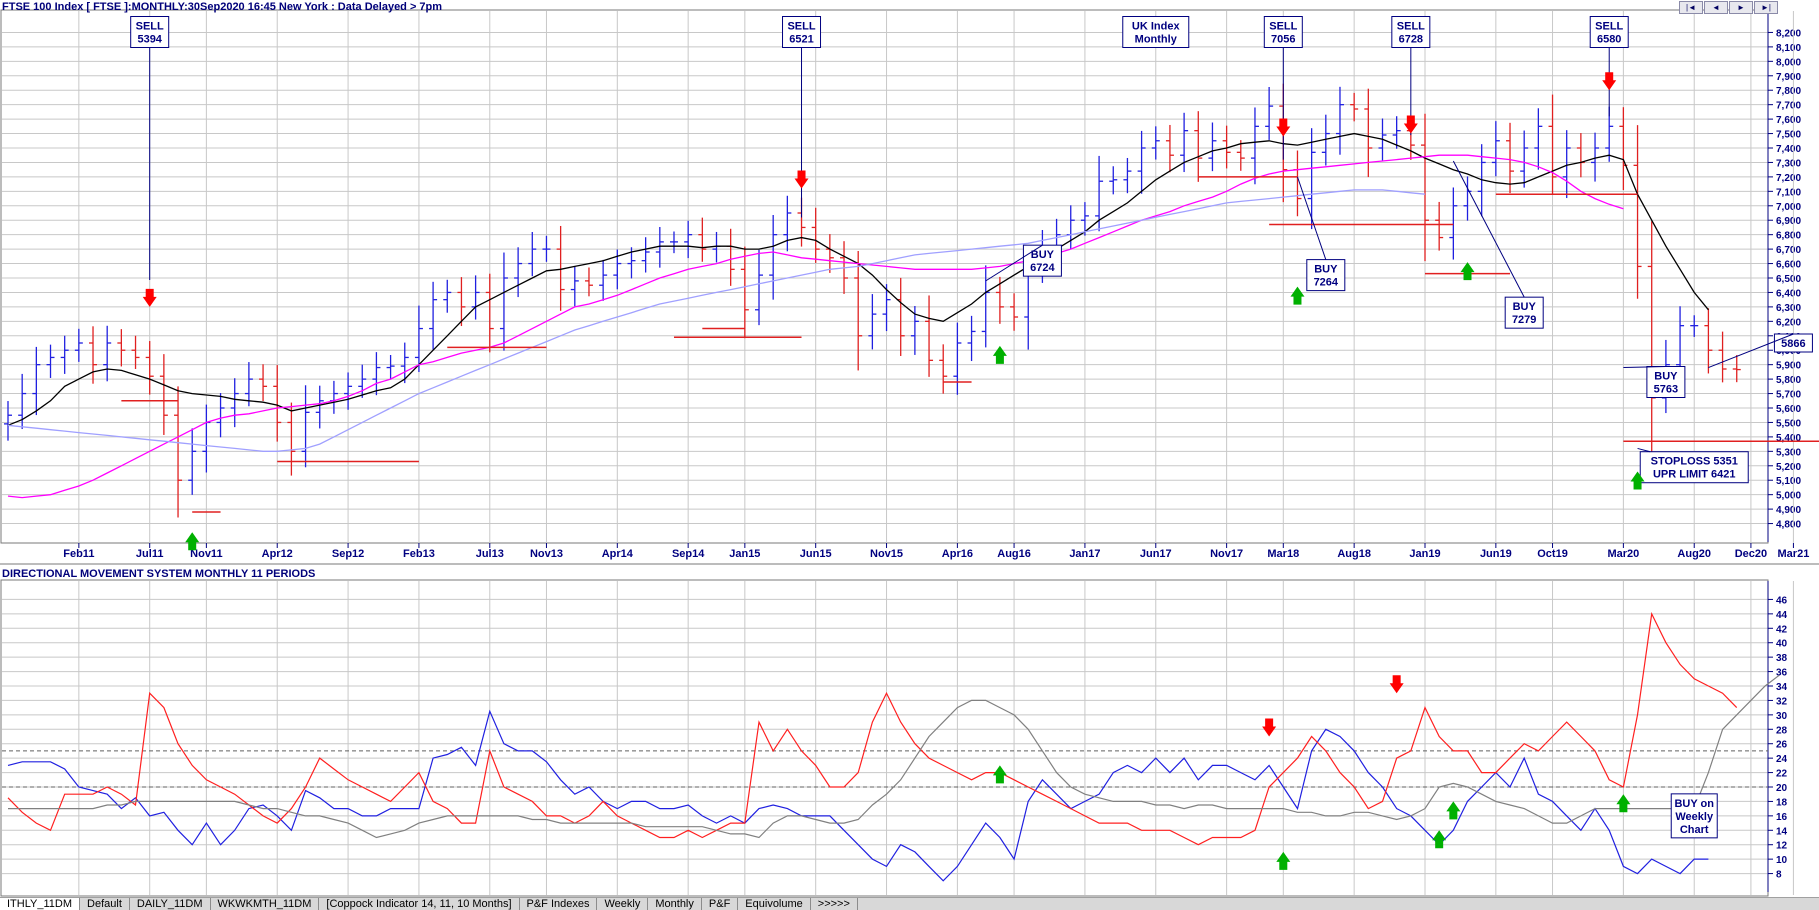  I want to click on price-y-tick-label: 6,700, so click(1788, 250).